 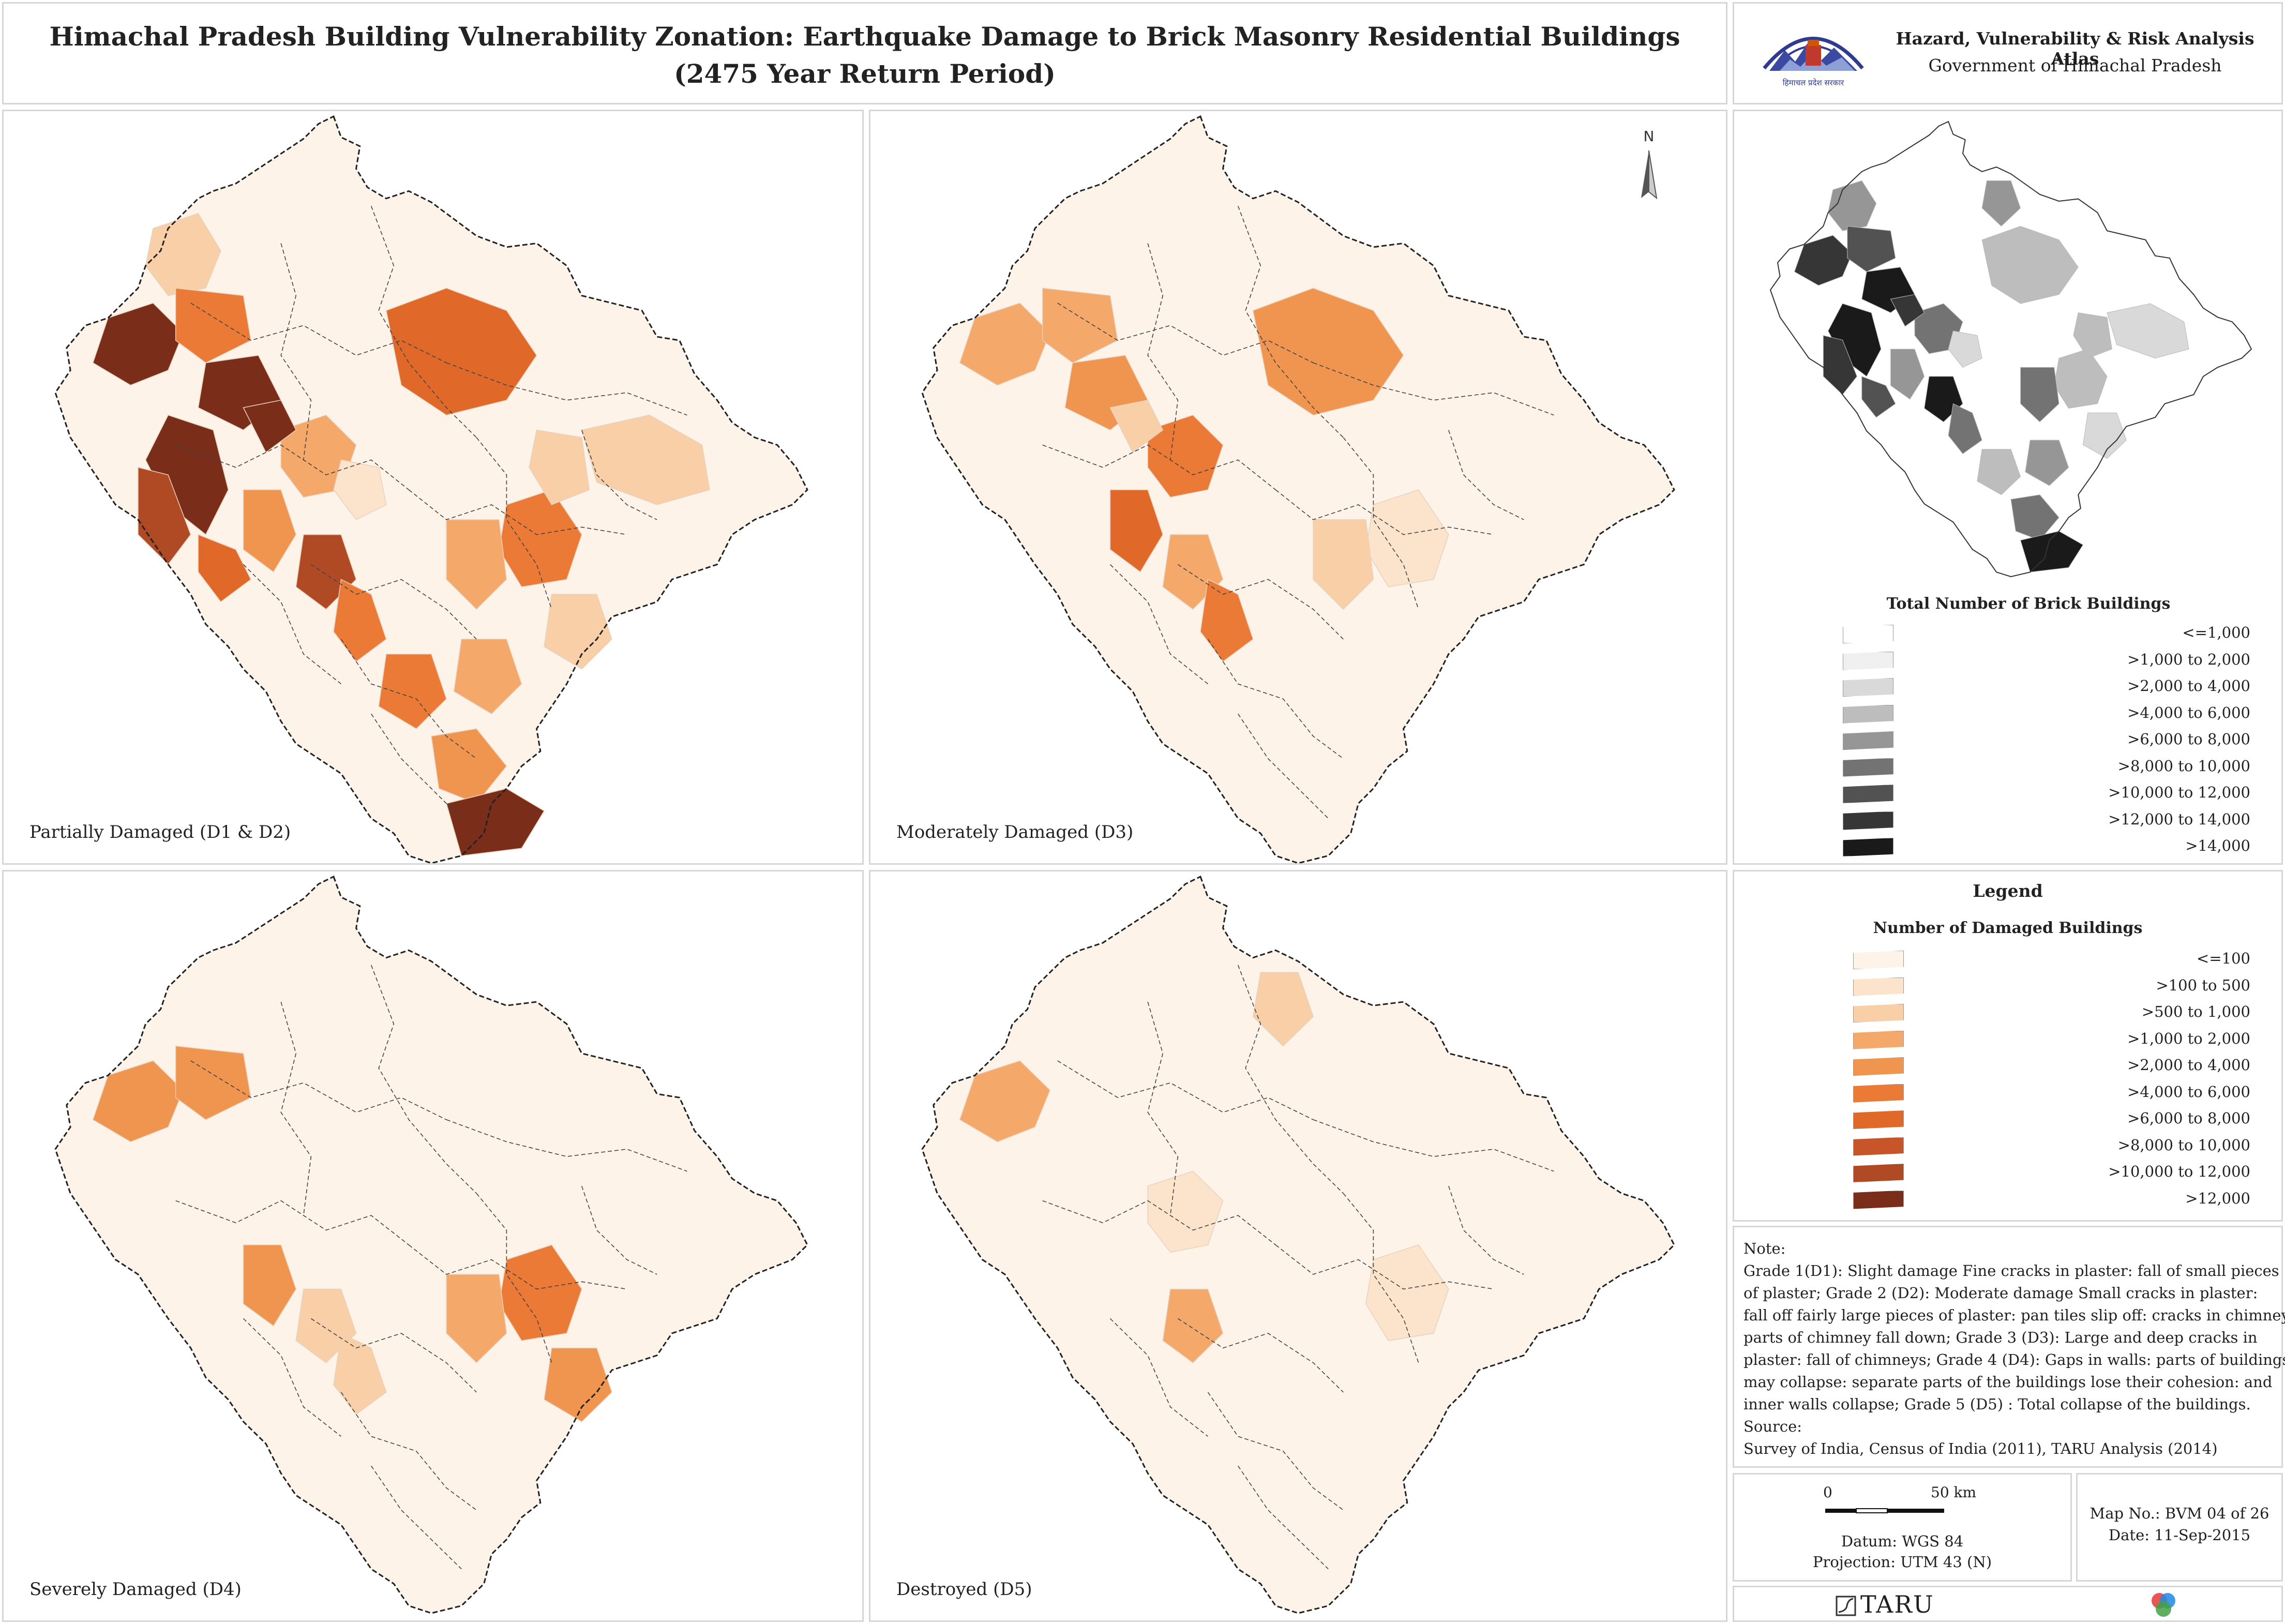 I want to click on panel-label: Severely Damaged (D4), so click(x=135, y=1589).